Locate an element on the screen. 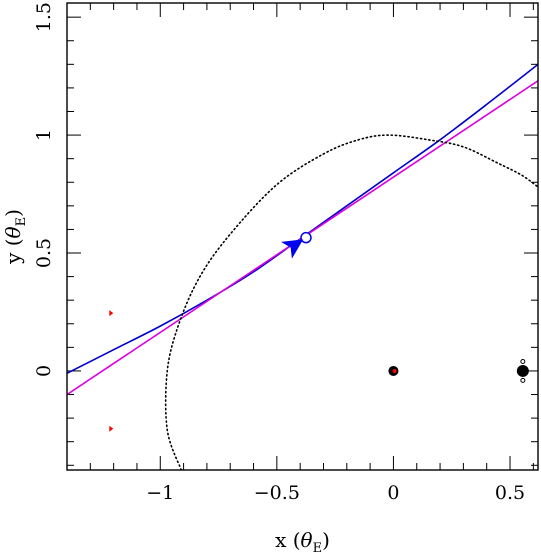 This screenshot has width=541, height=555. x-axis-label-suffix: ) is located at coordinates (326, 540).